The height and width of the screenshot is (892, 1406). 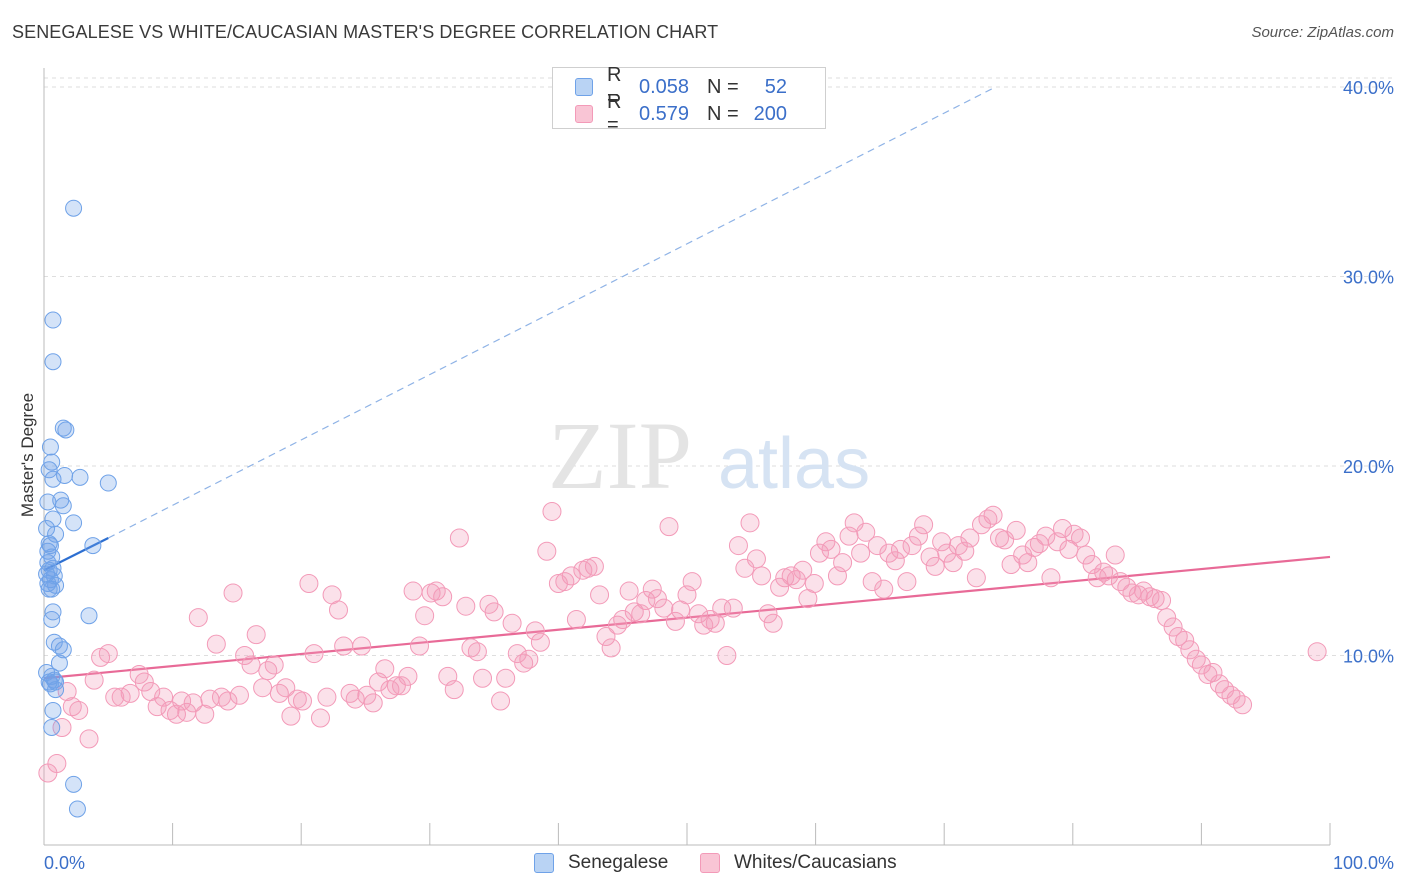 I want to click on stats-legend: R = 0.058 N = 52 R = 0.579 N = 200, so click(x=689, y=100).